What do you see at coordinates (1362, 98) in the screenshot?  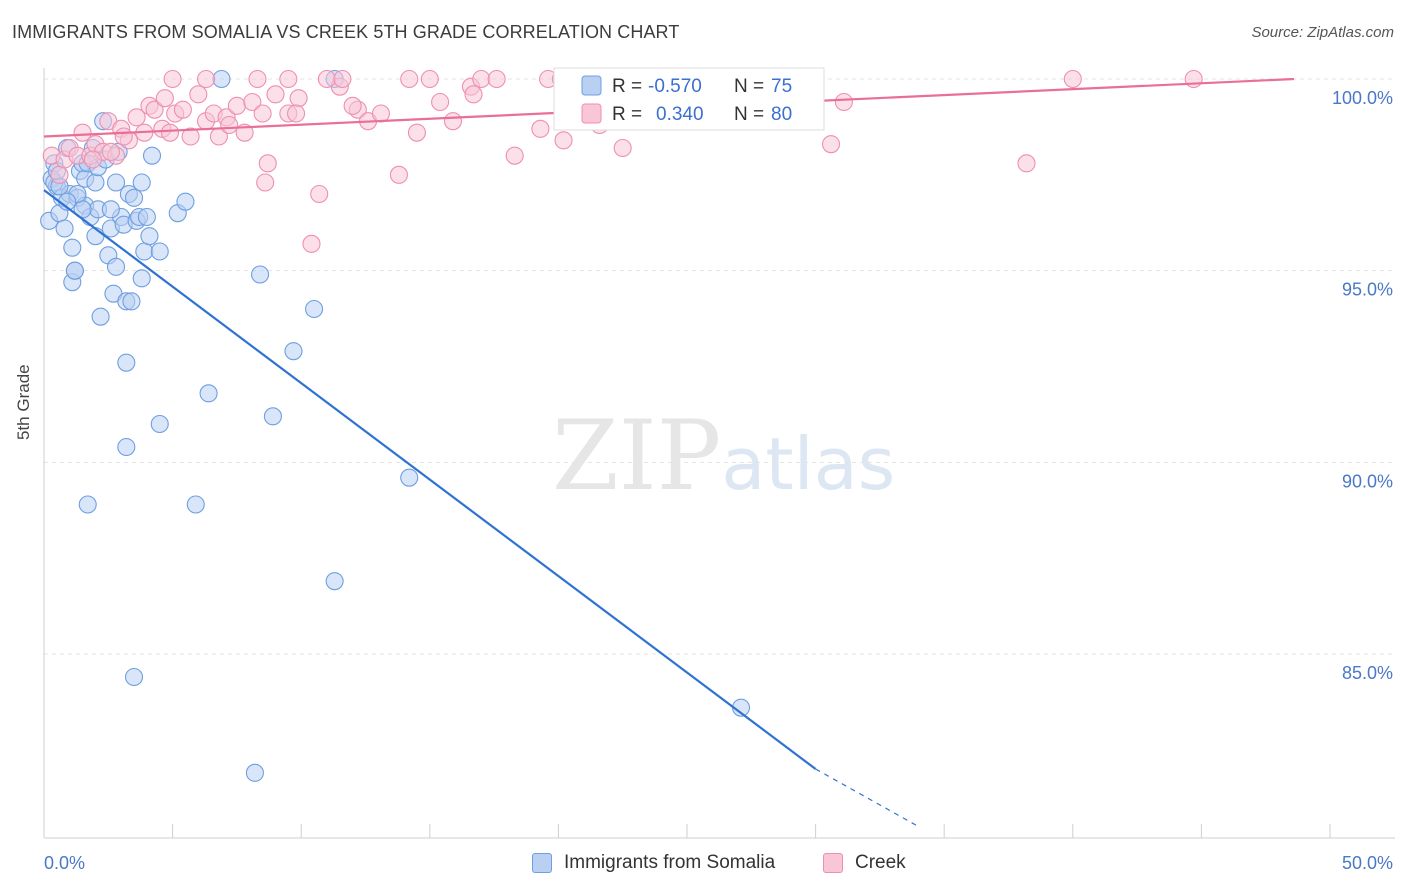 I see `y-tick-label: 100.0%` at bounding box center [1362, 98].